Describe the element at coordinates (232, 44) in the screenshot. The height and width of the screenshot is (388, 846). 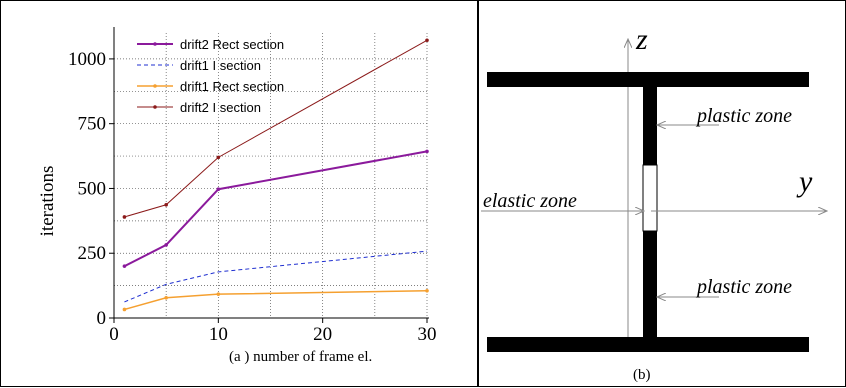
I see `legend-label-1: drift2 Rect section` at that location.